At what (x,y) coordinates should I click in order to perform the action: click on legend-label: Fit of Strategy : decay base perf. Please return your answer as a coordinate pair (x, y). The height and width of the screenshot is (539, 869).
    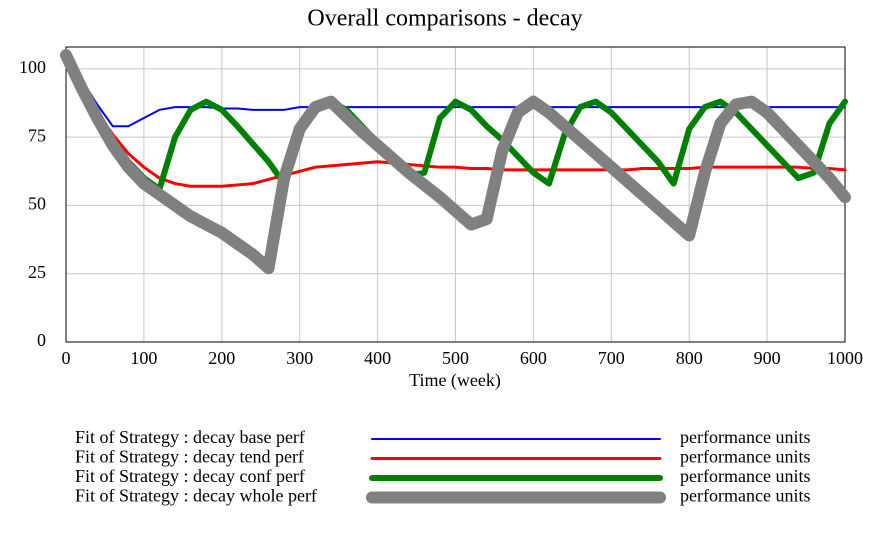
    Looking at the image, I should click on (190, 437).